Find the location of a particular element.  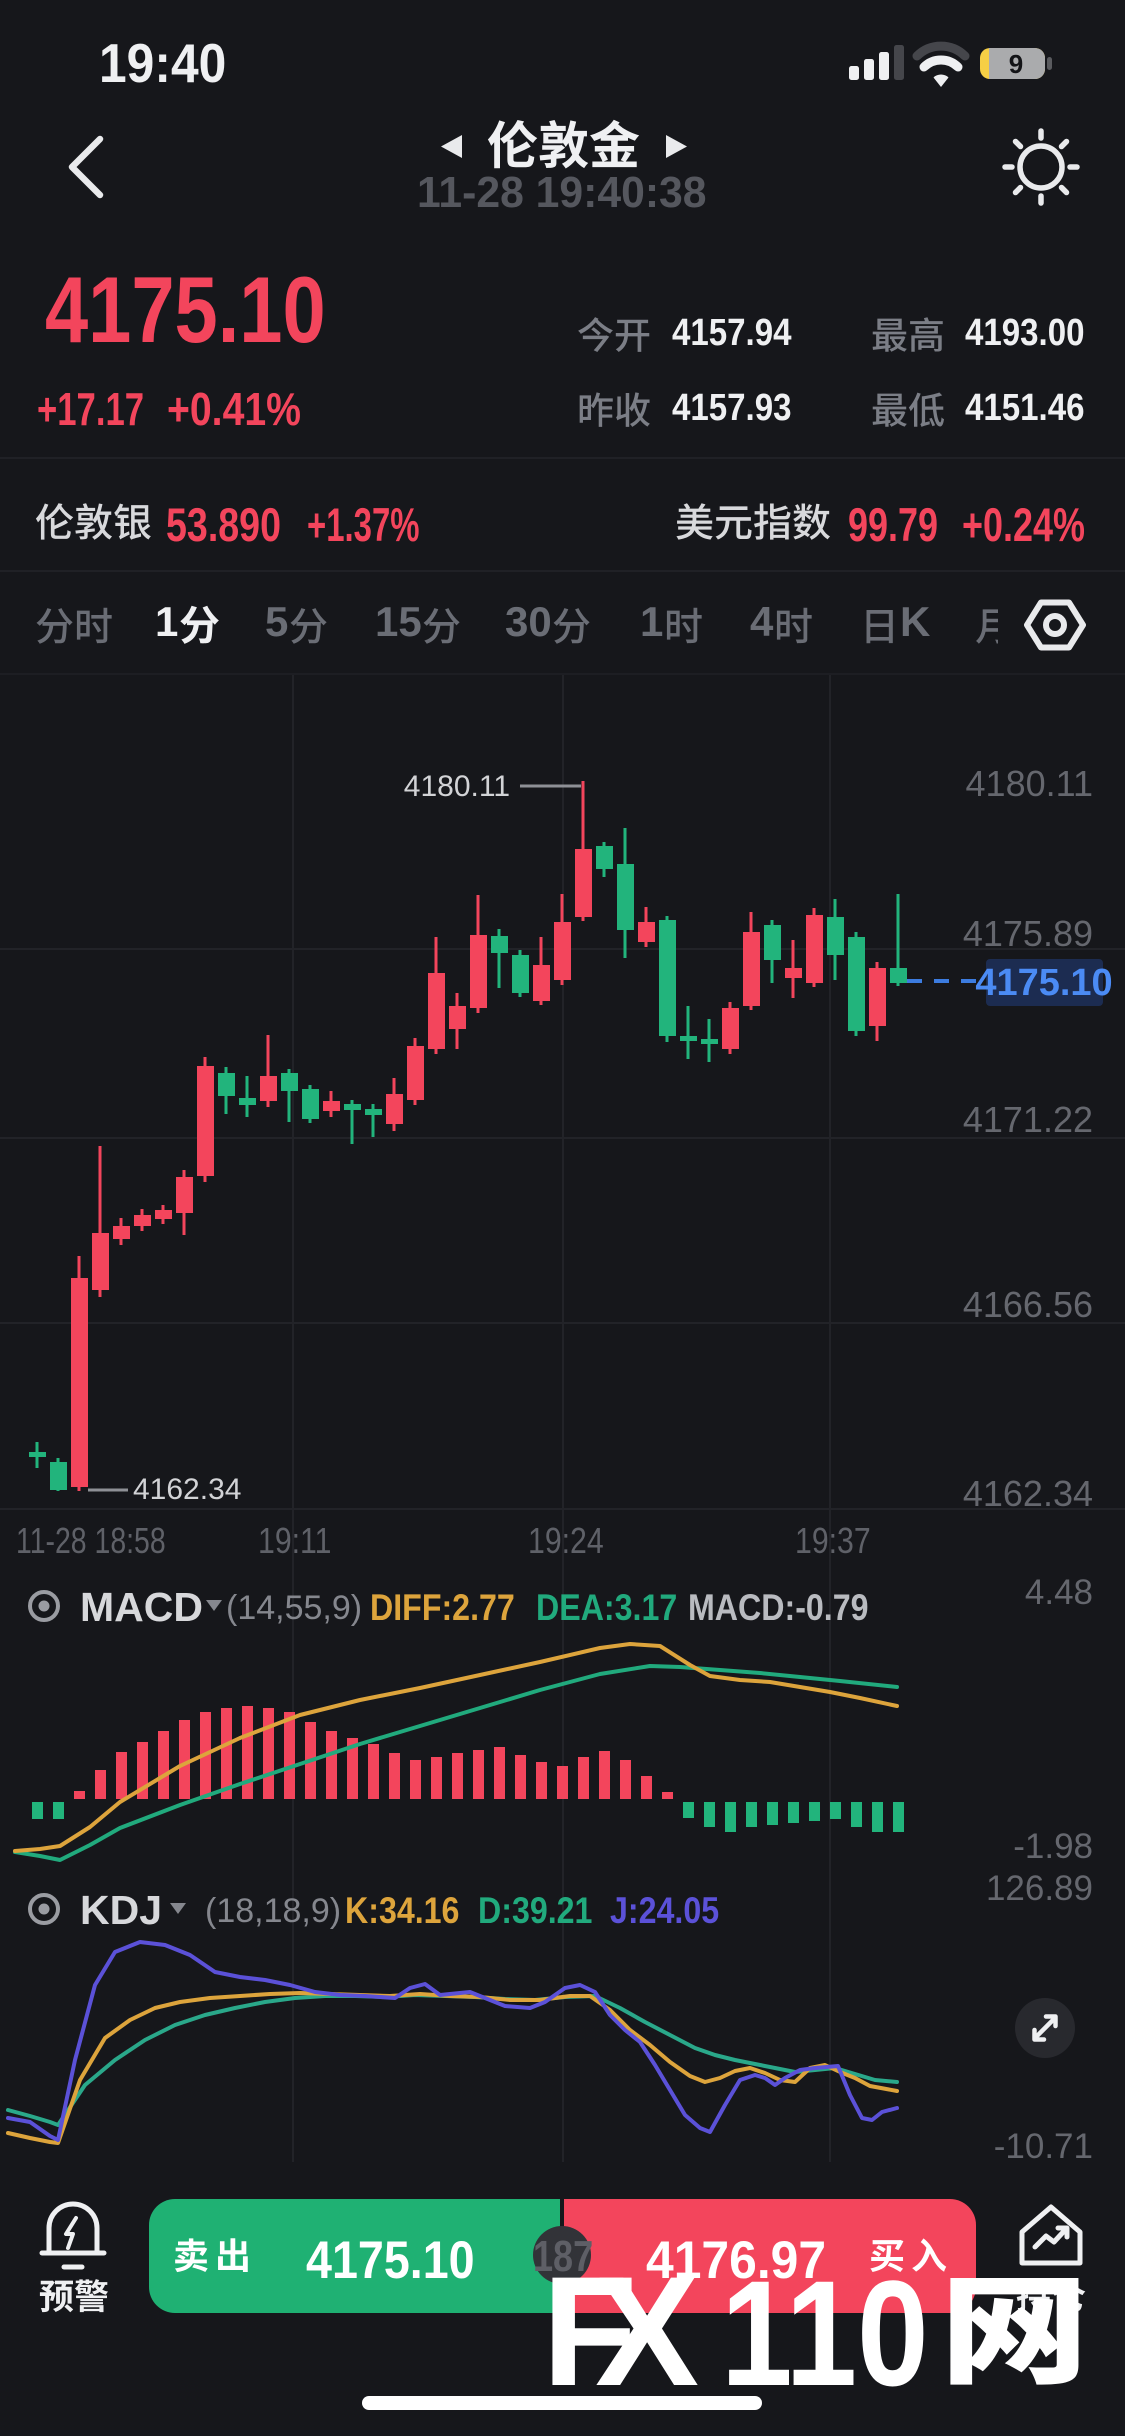

svg-text: 4171.22 is located at coordinates (1028, 1119).